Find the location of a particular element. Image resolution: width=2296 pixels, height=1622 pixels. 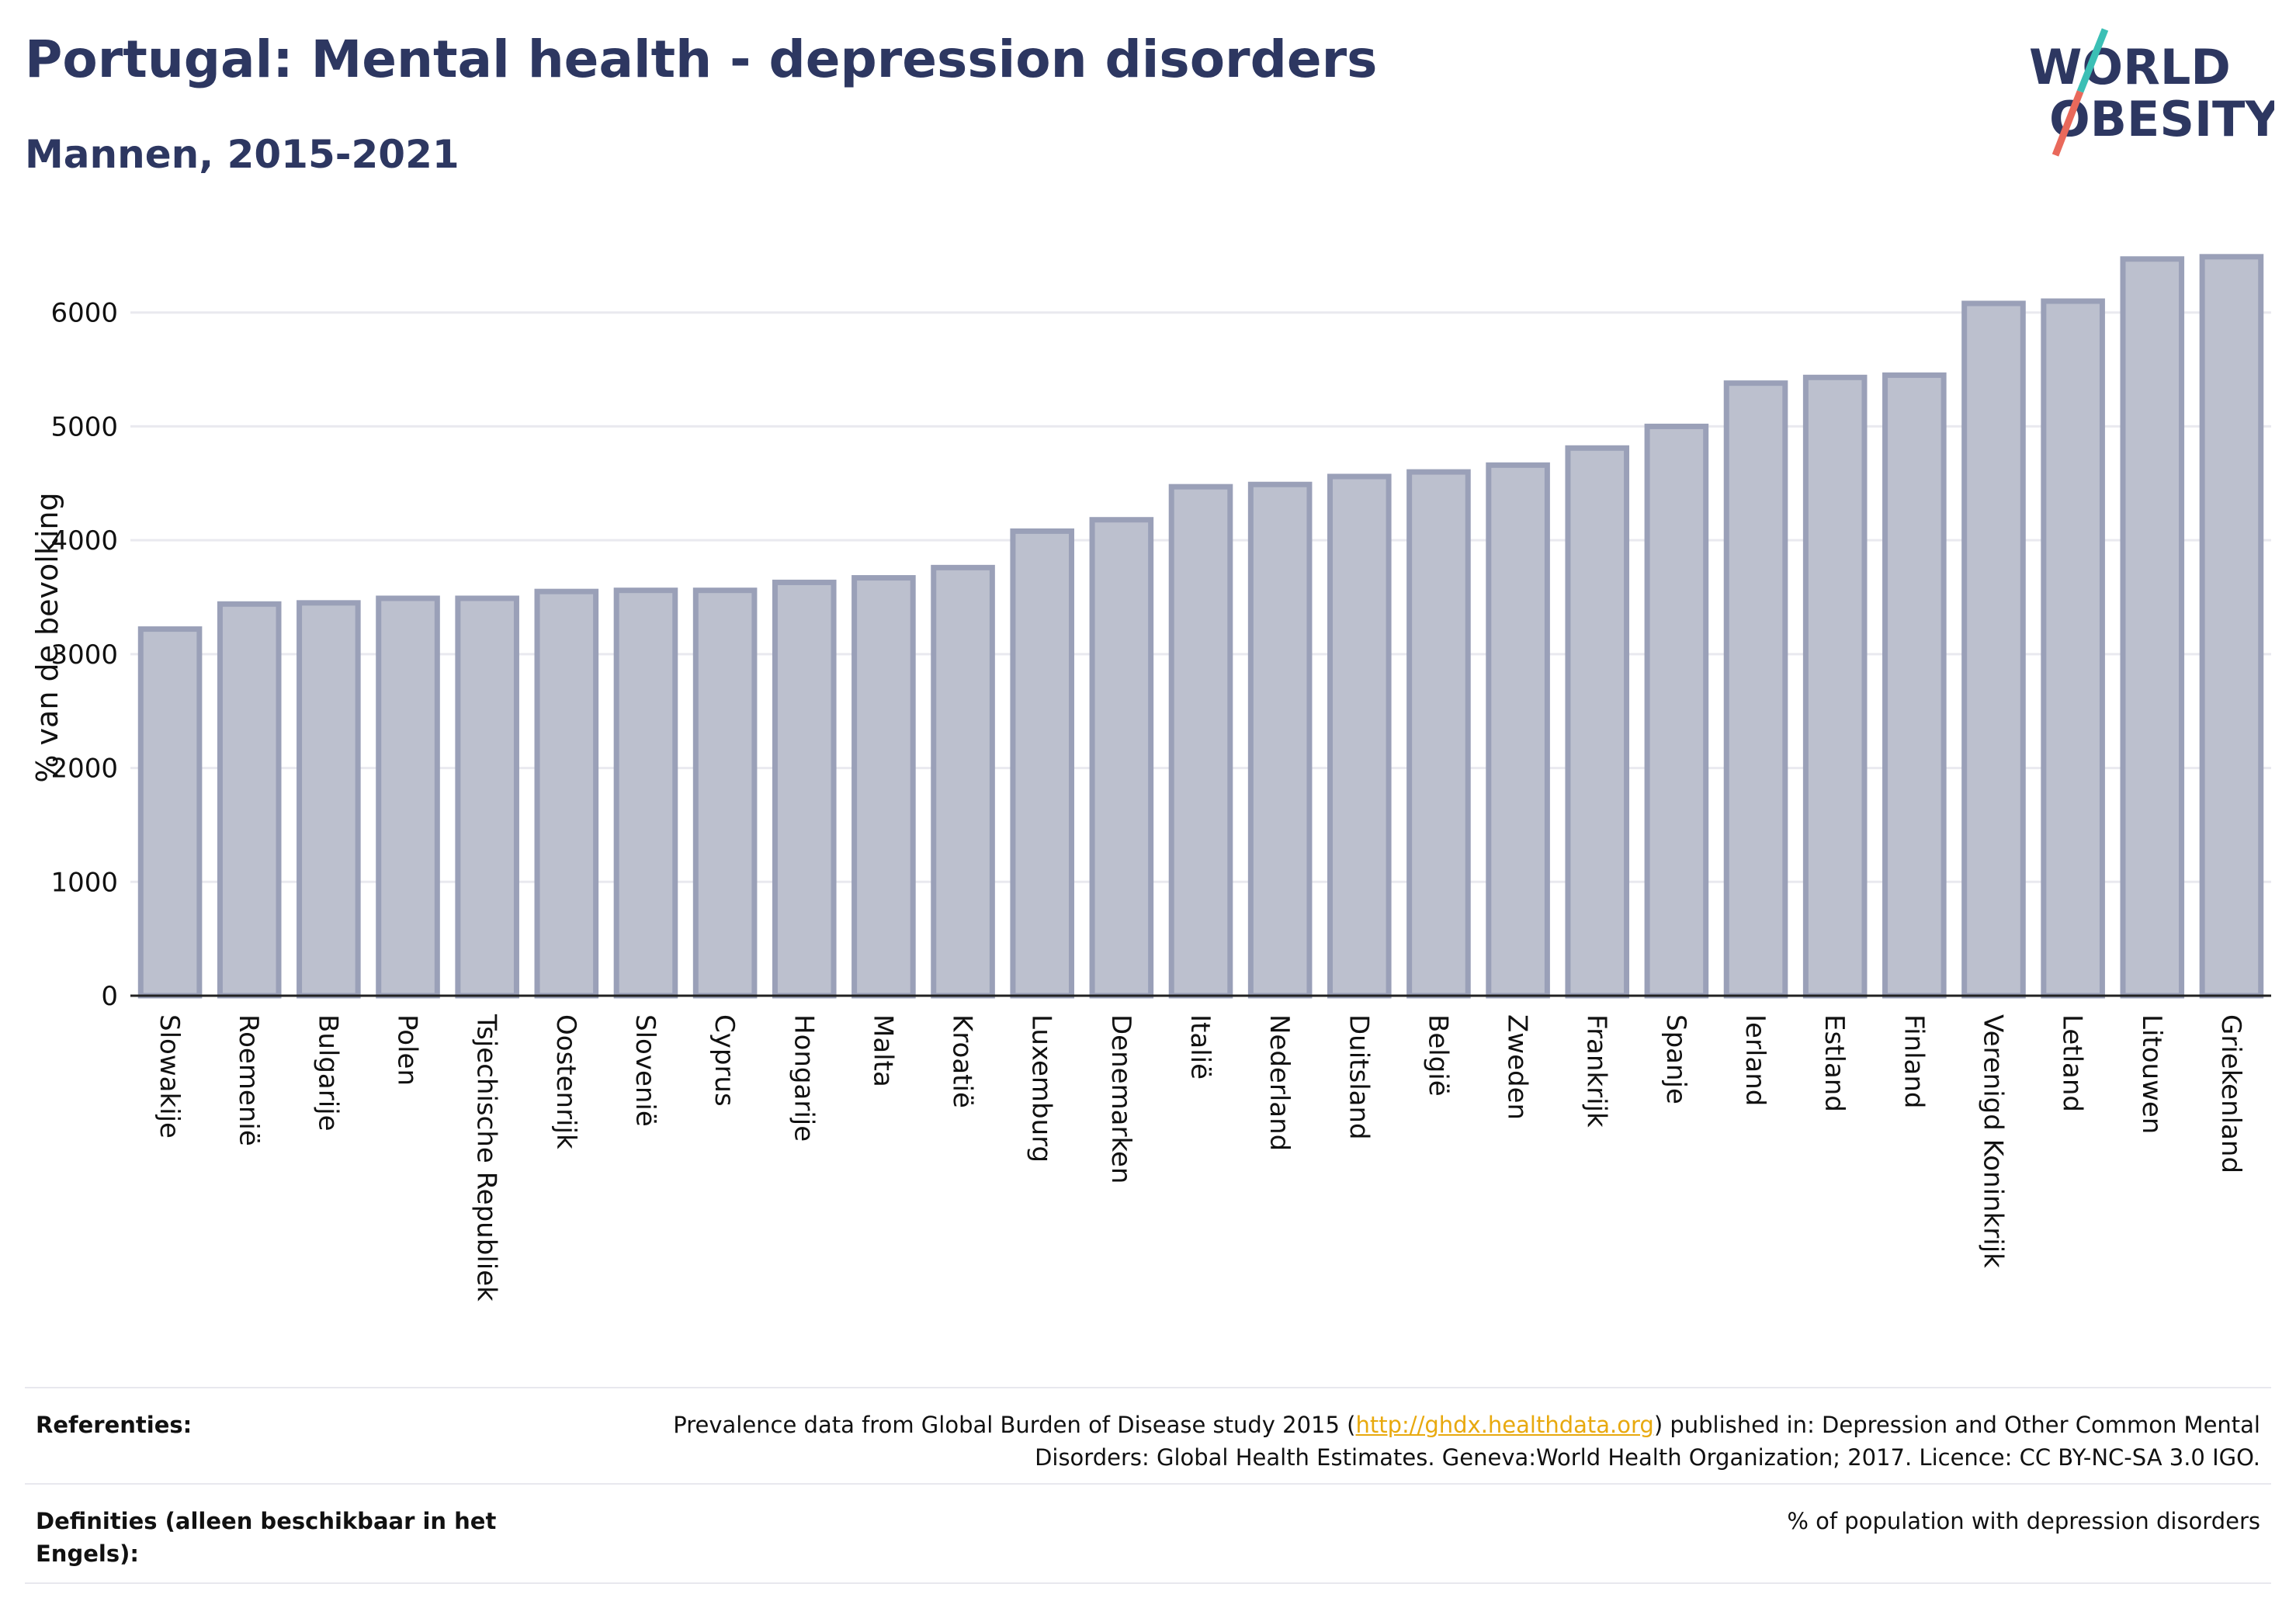

x-tick-label: Luxemburg is located at coordinates (1041, 1088).